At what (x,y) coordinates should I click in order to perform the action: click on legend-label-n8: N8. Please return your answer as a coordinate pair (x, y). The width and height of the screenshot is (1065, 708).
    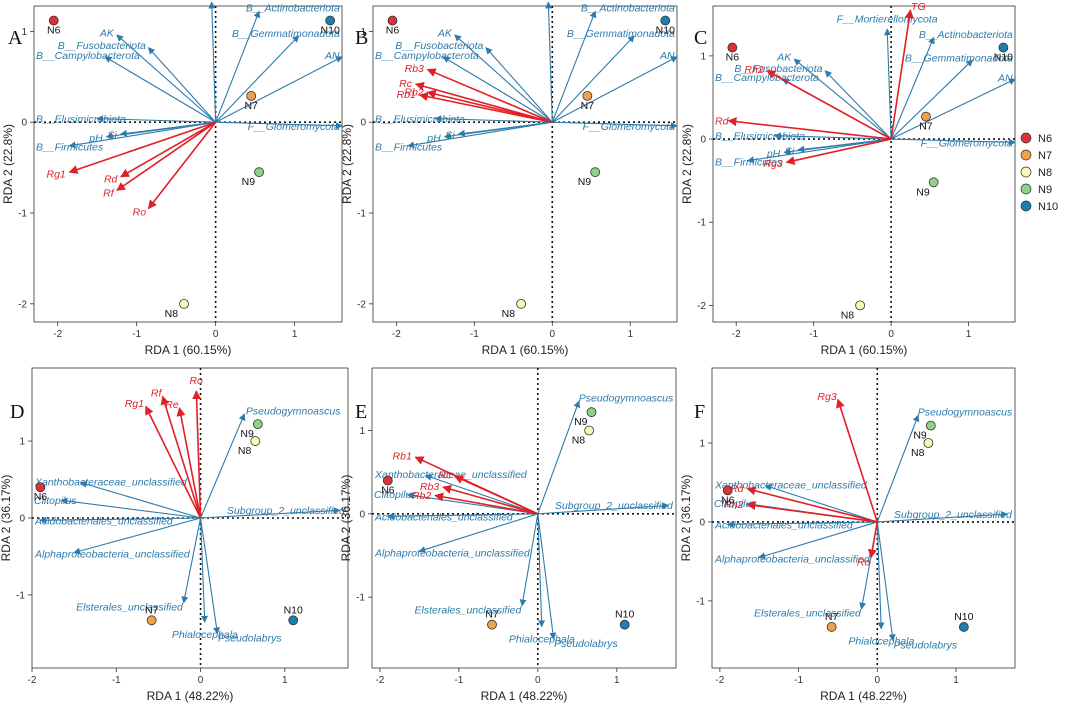
    Looking at the image, I should click on (1045, 173).